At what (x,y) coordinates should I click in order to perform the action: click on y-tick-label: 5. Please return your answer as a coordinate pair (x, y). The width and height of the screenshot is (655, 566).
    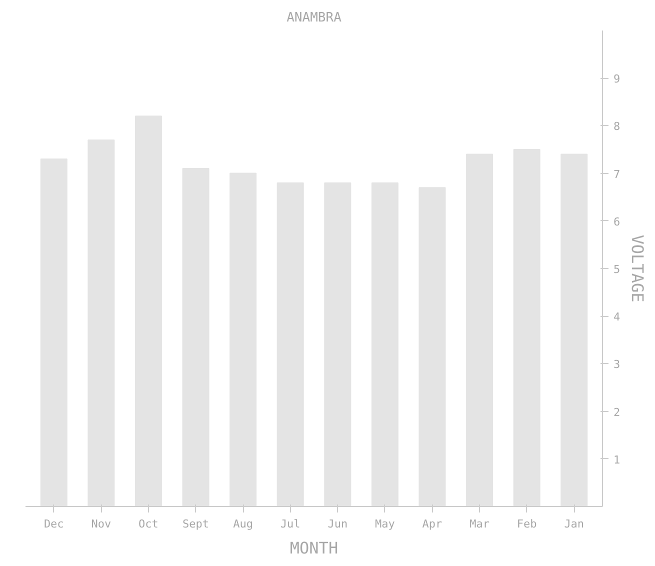
    Looking at the image, I should click on (617, 269).